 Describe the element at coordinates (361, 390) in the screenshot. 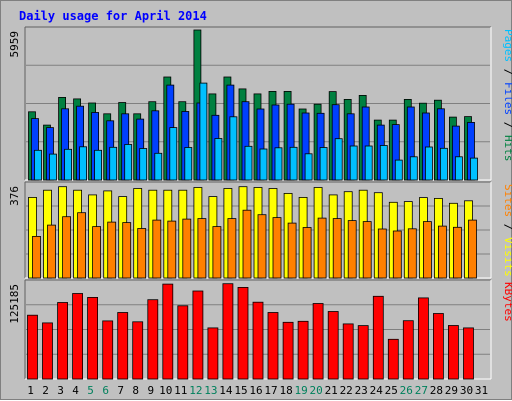

I see `x-tick-label-day: 23` at that location.